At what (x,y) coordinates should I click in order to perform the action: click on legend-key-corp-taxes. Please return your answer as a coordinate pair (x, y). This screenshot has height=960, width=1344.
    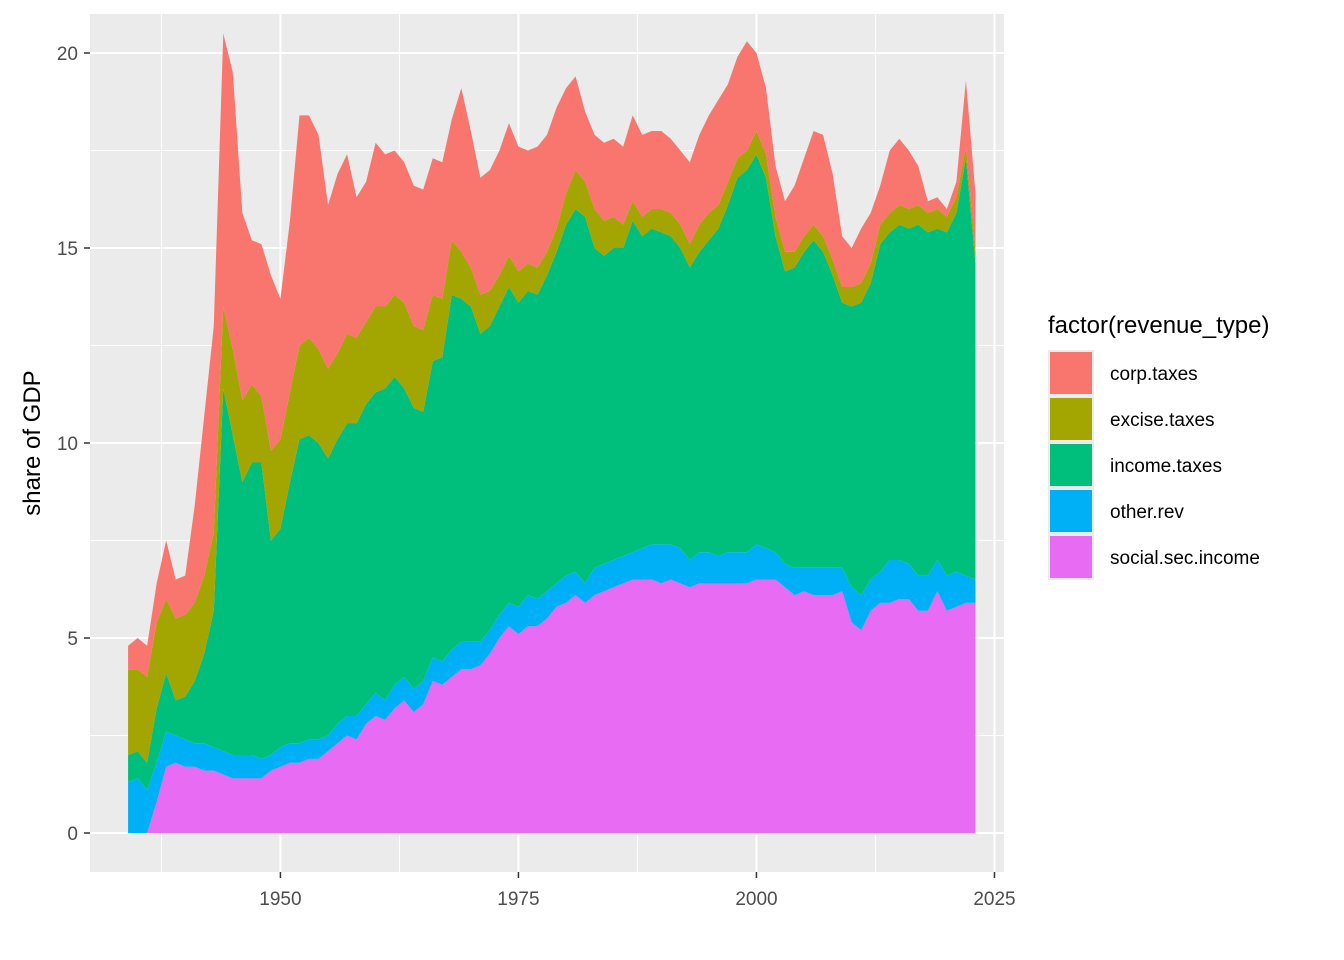
    Looking at the image, I should click on (1071, 373).